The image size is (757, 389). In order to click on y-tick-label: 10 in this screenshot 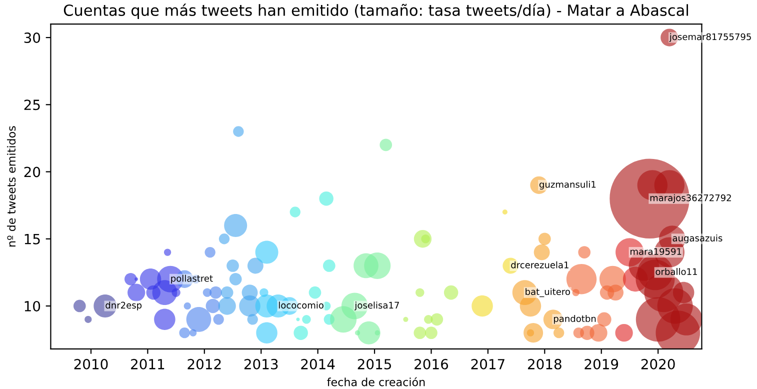, I will do `click(32, 306)`.